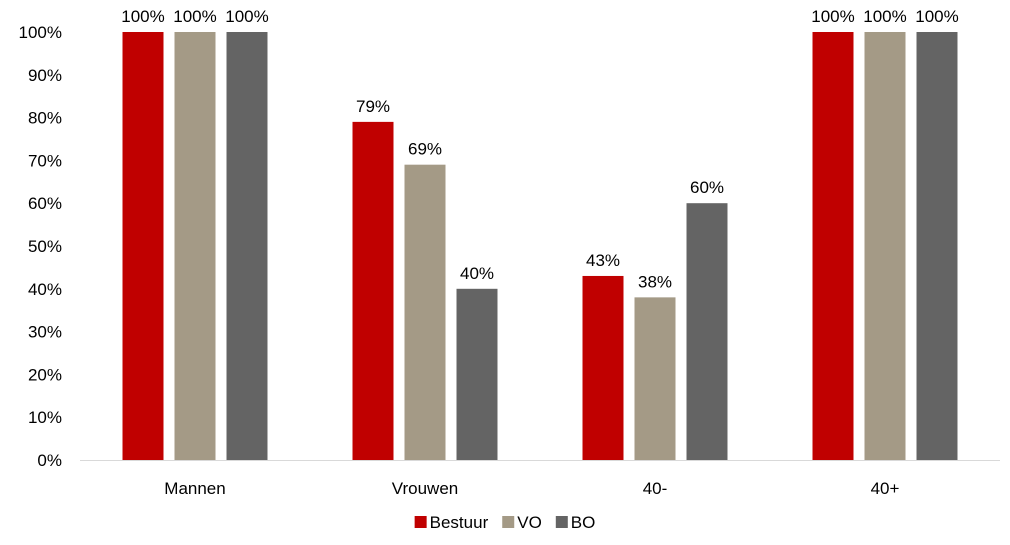 This screenshot has height=545, width=1010. I want to click on x-axis: Mannen Vrouwen 40- 40+, so click(531, 488).